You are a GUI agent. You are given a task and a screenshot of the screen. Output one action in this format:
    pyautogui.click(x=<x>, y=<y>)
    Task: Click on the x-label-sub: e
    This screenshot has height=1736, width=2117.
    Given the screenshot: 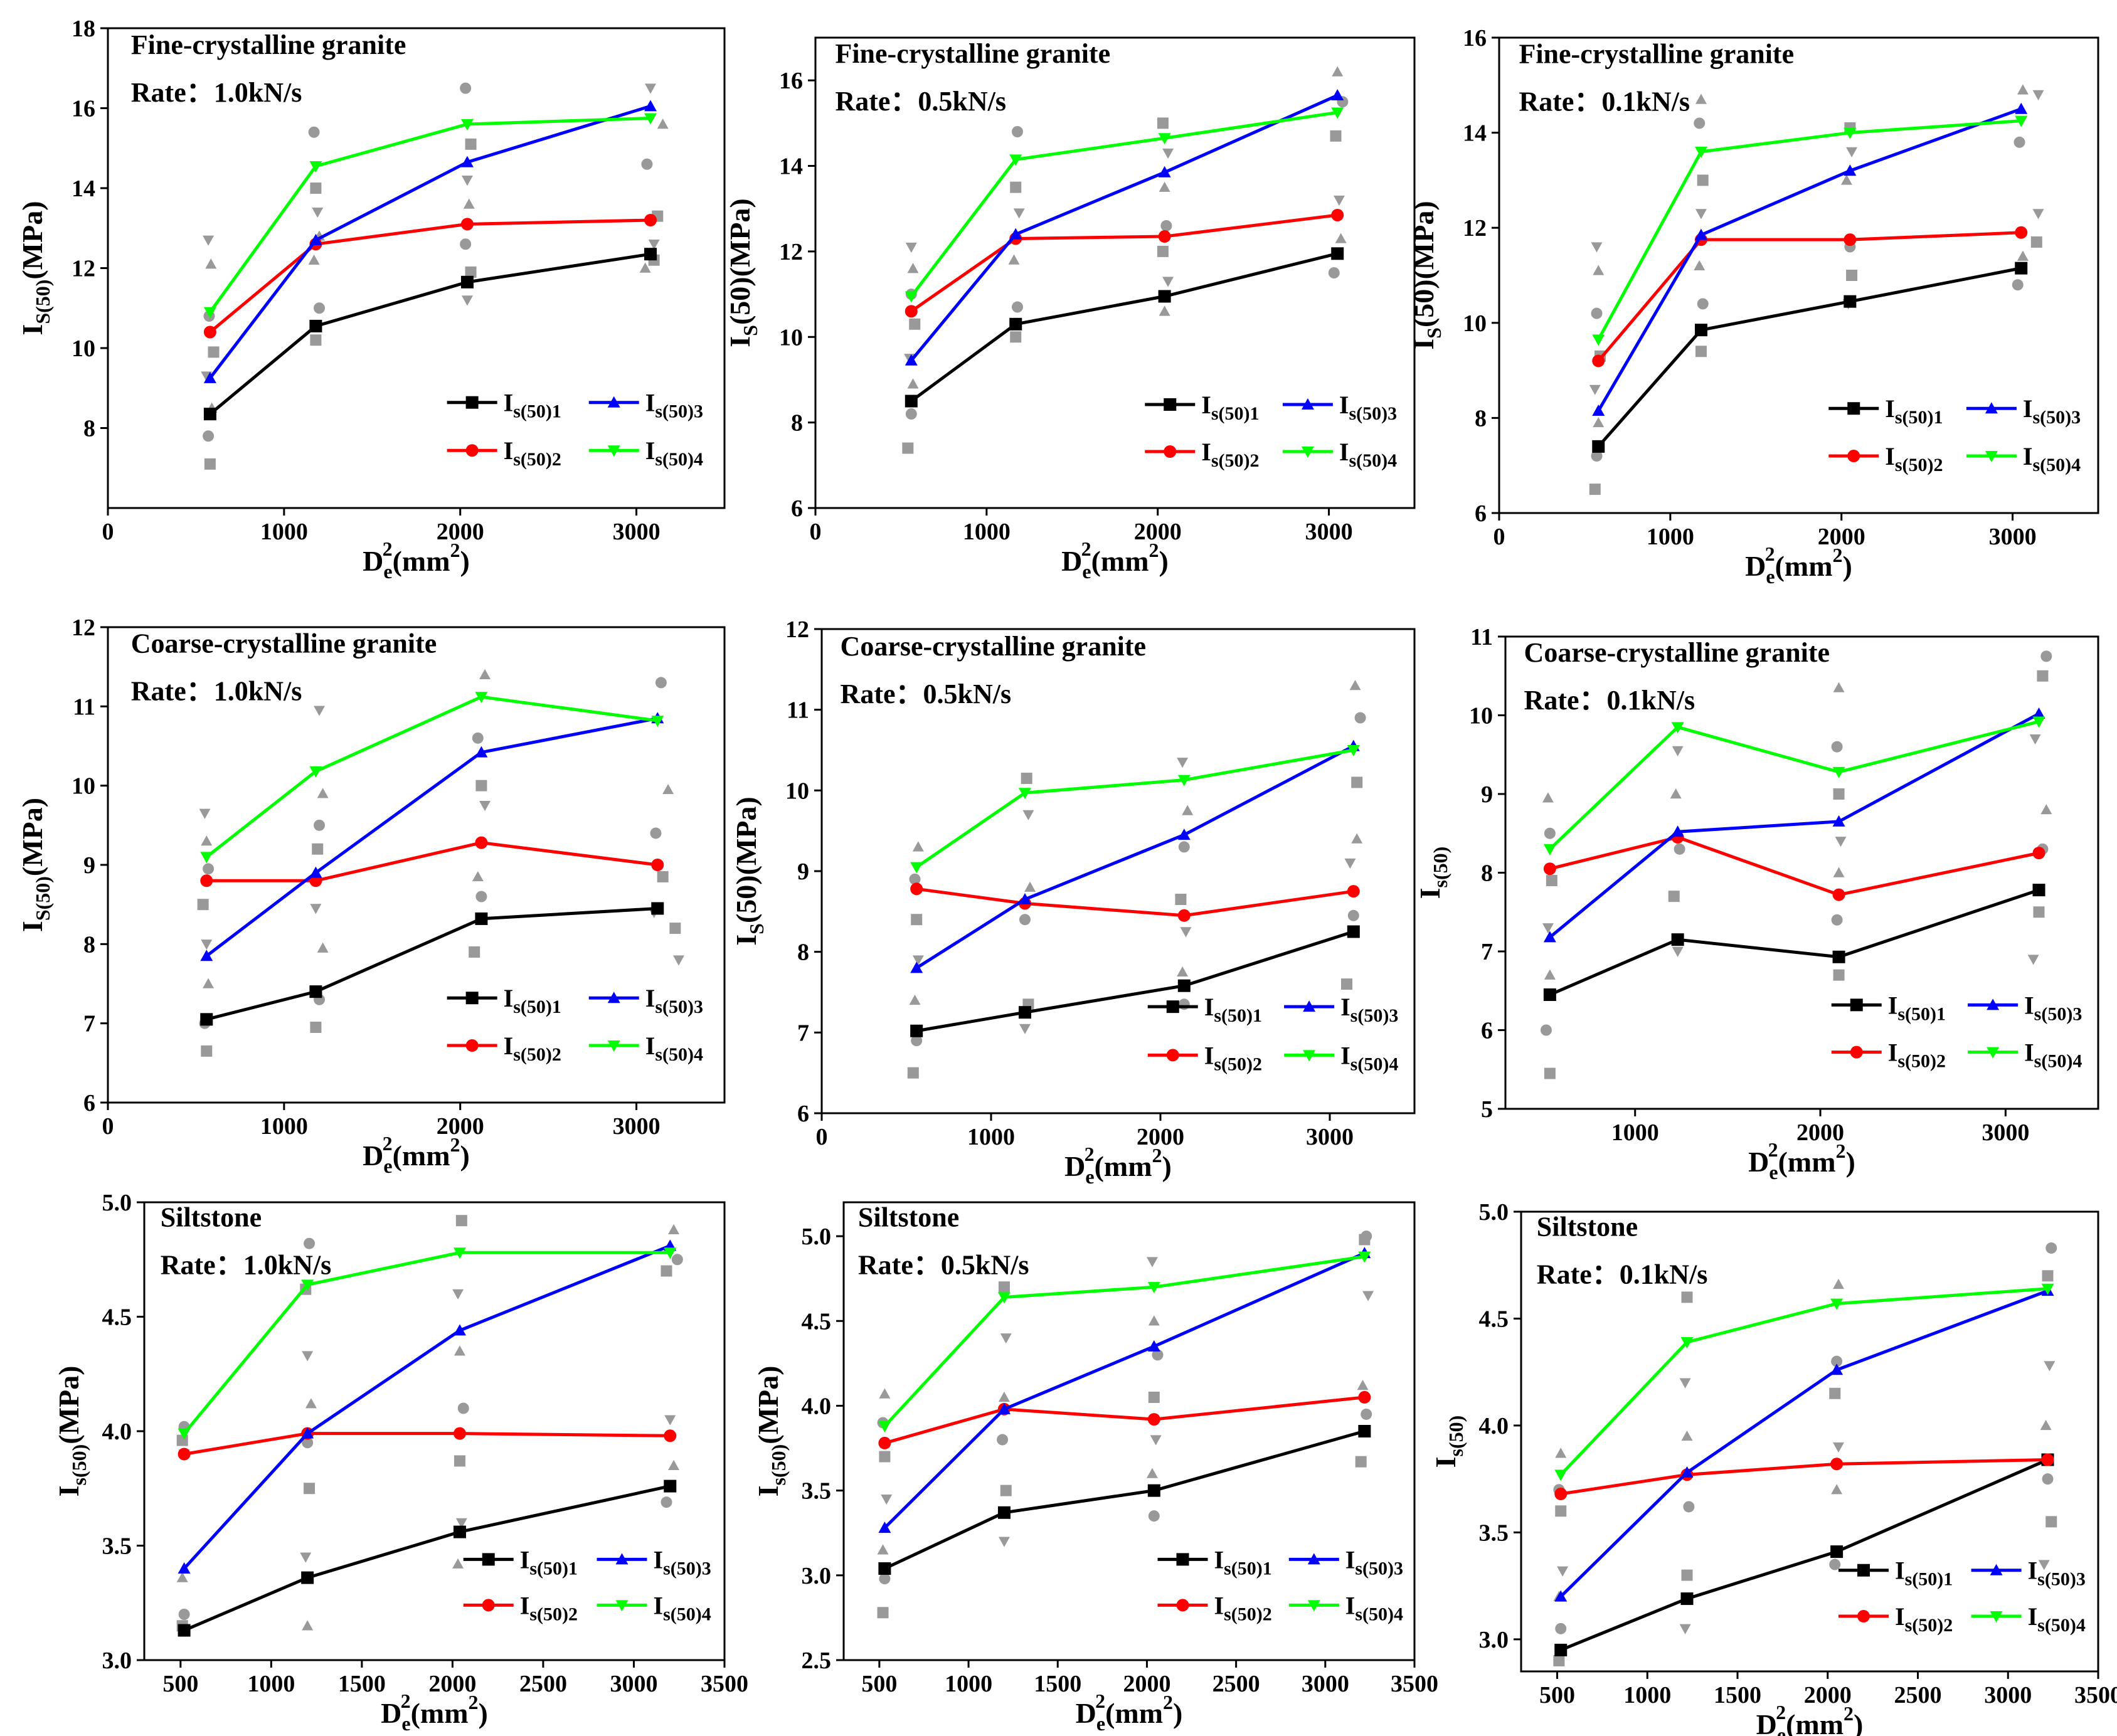 What is the action you would take?
    pyautogui.click(x=1100, y=1723)
    